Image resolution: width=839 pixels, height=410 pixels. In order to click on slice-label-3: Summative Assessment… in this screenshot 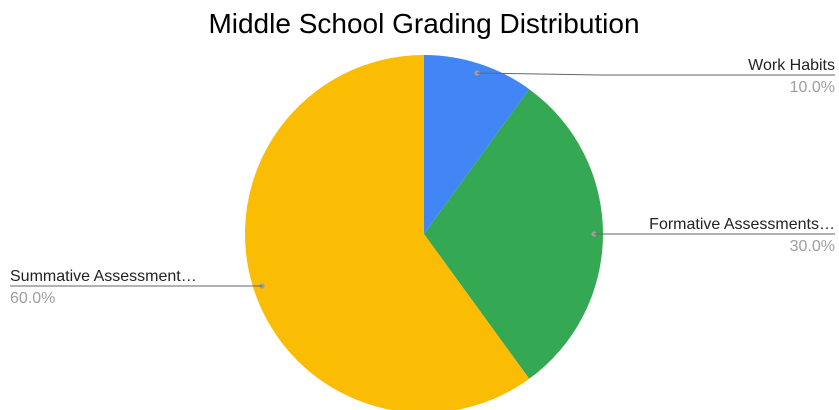, I will do `click(103, 276)`.